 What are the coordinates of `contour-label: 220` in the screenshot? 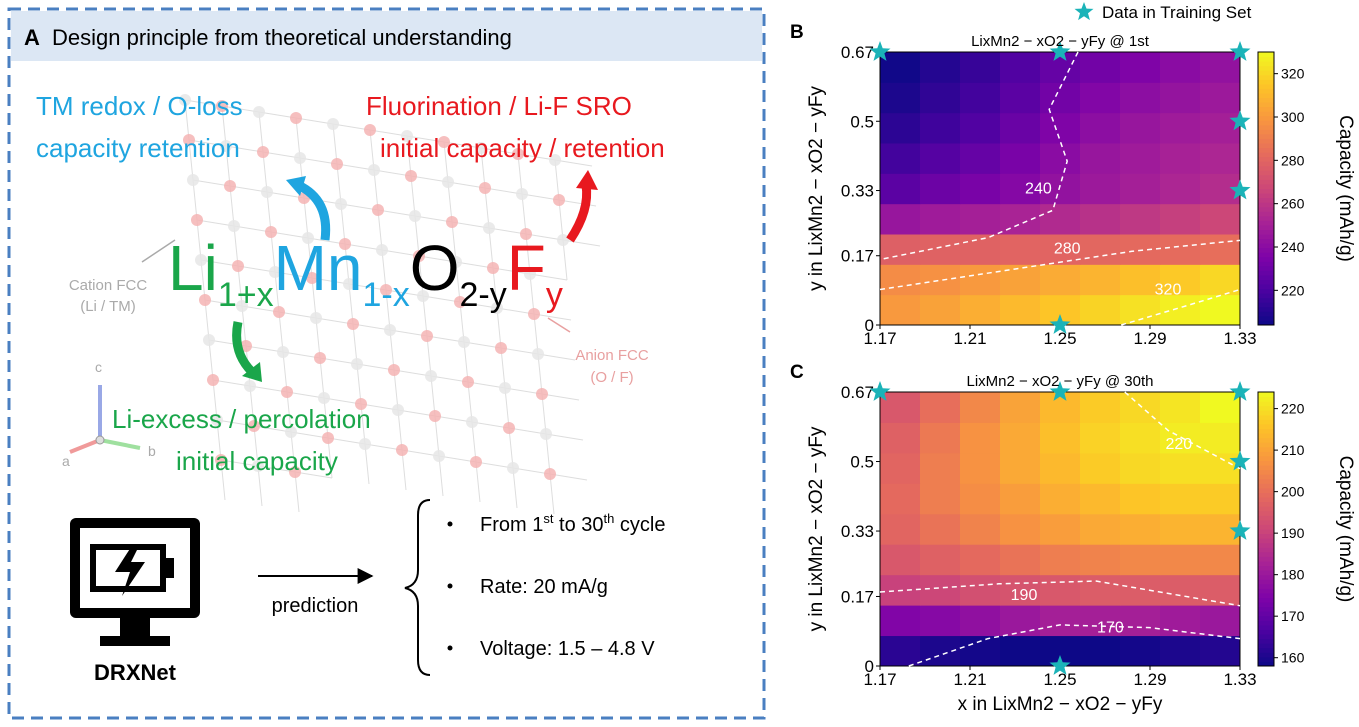 It's located at (1178, 444).